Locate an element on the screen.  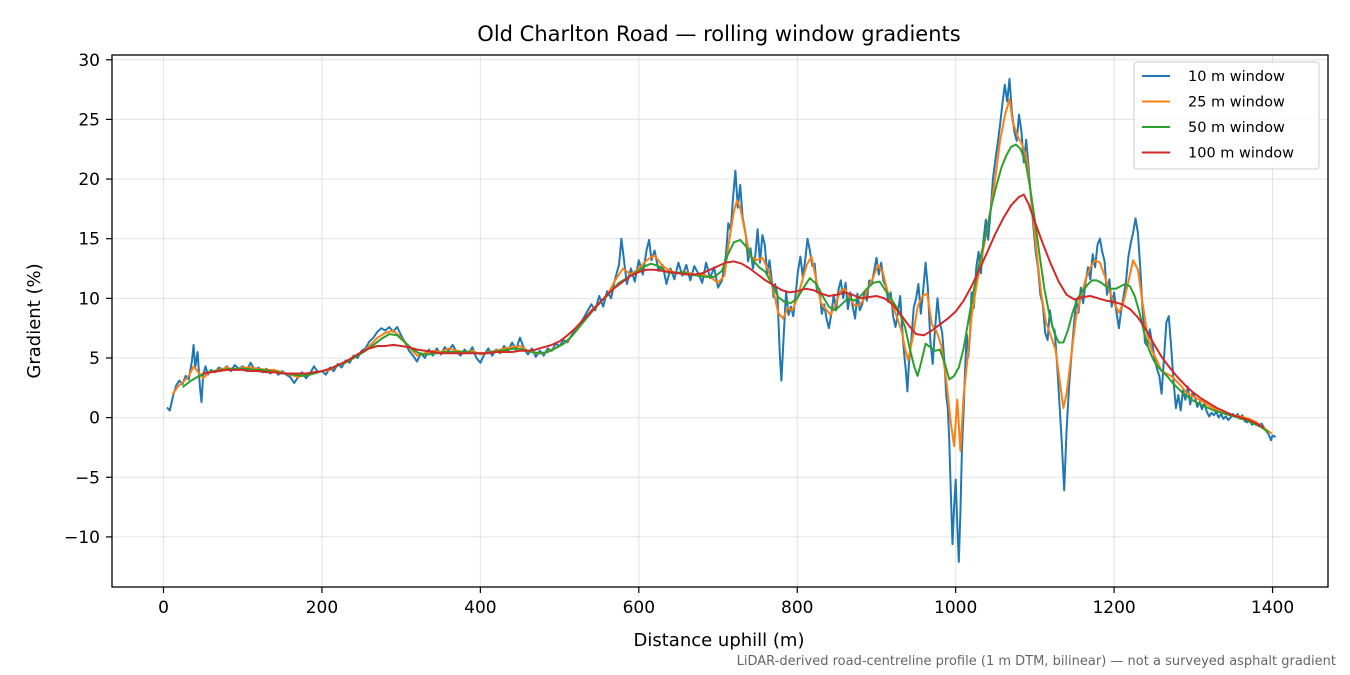
y-tick-label: −5 is located at coordinates (87, 478).